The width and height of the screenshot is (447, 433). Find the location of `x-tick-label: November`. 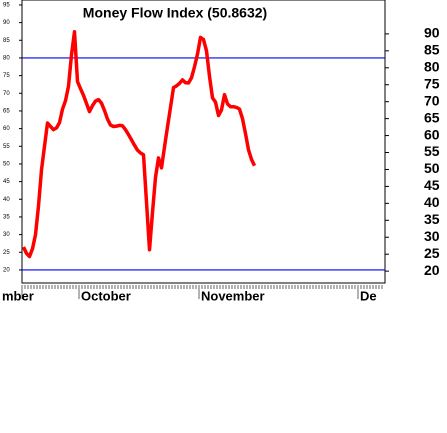

x-tick-label: November is located at coordinates (233, 295).